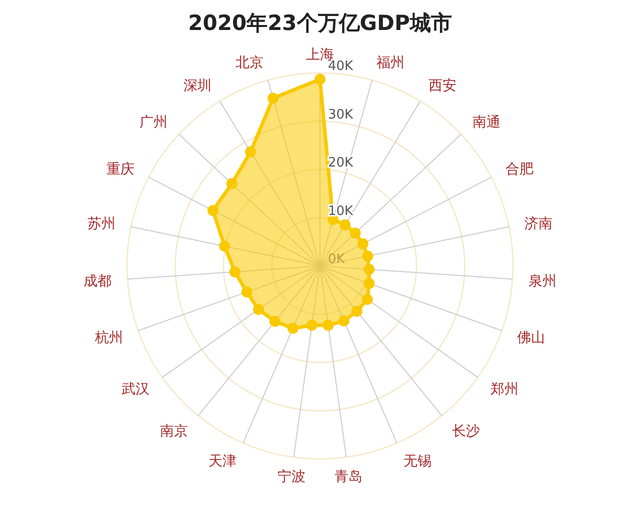  I want to click on spoke-label: 深圳, so click(197, 86).